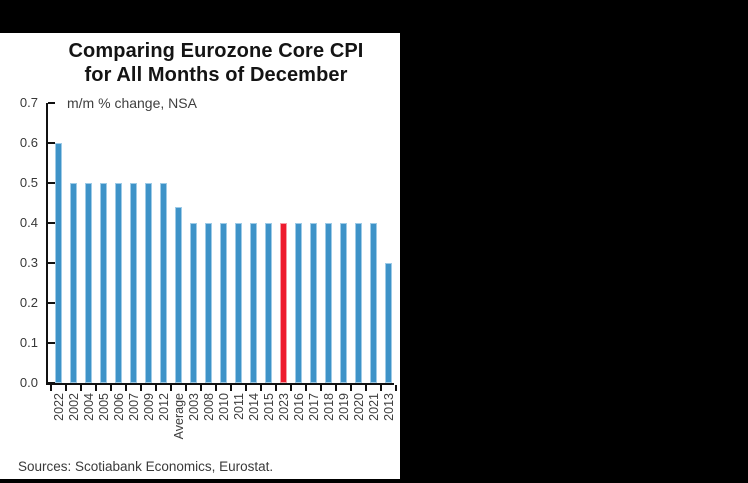 The height and width of the screenshot is (483, 748). What do you see at coordinates (223, 303) in the screenshot?
I see `bar-2010` at bounding box center [223, 303].